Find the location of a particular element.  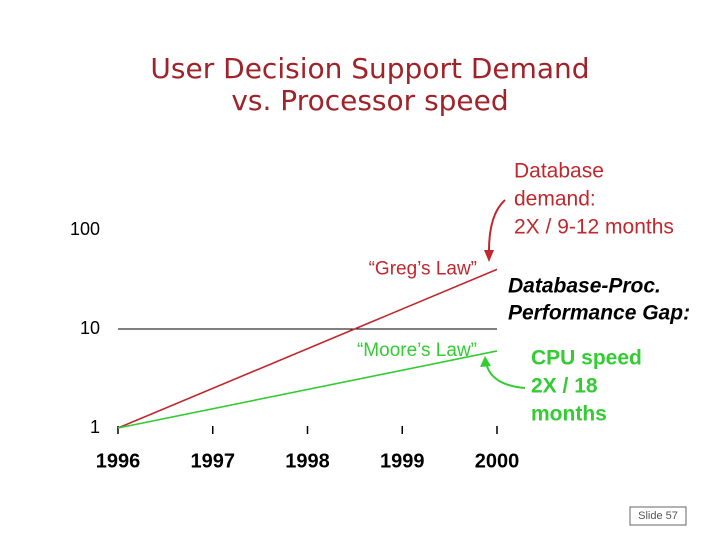

slide-number: Slide 57 is located at coordinates (658, 516).